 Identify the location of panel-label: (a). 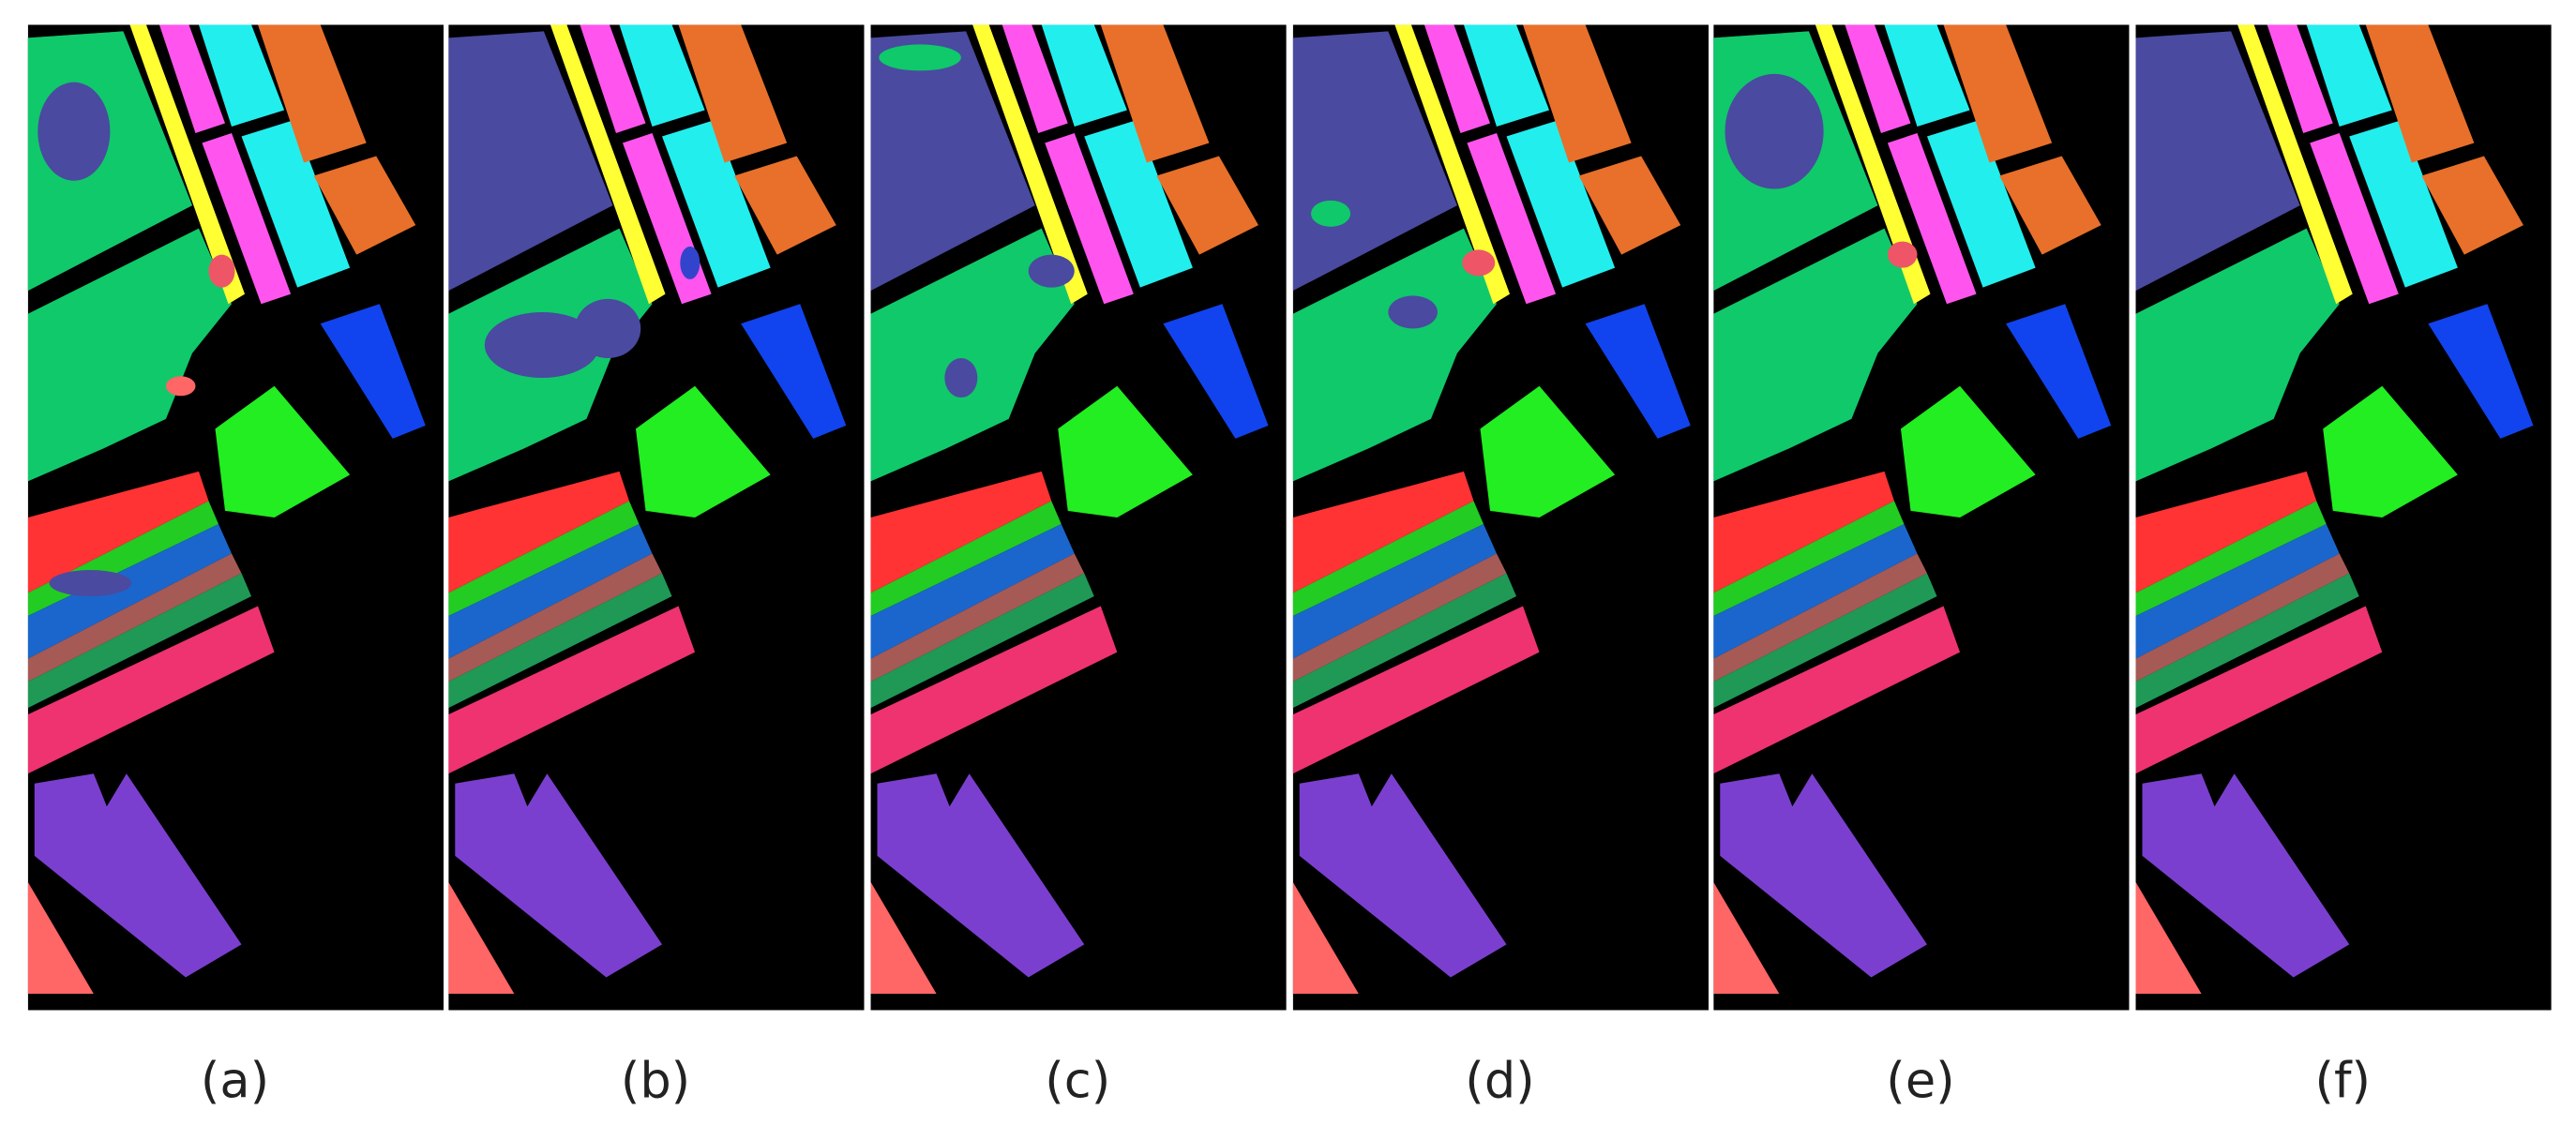
(235, 1080).